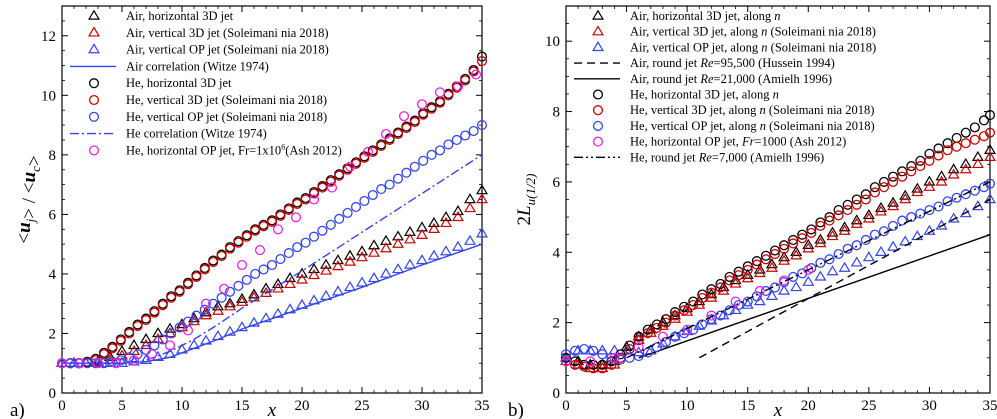 This screenshot has width=997, height=419. What do you see at coordinates (30, 221) in the screenshot?
I see `y-axis-label-part: j` at bounding box center [30, 221].